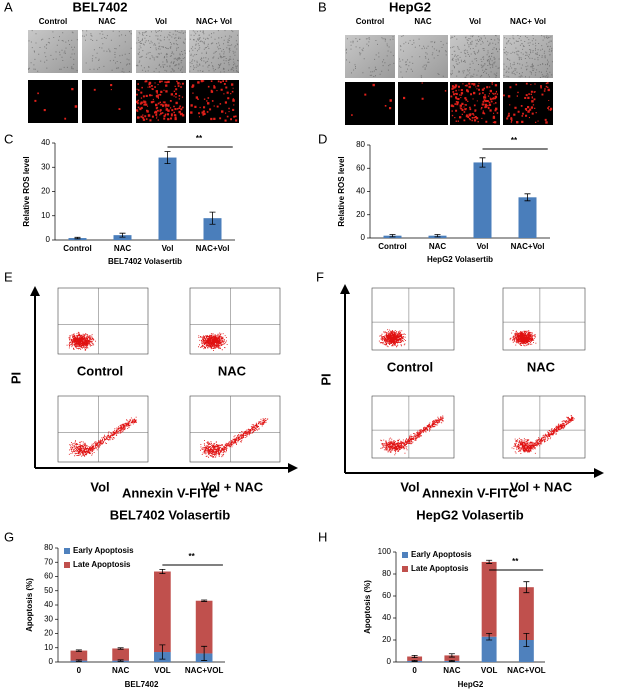 The image size is (625, 695). What do you see at coordinates (103, 550) in the screenshot?
I see `legend-label: Early Apoptosis` at bounding box center [103, 550].